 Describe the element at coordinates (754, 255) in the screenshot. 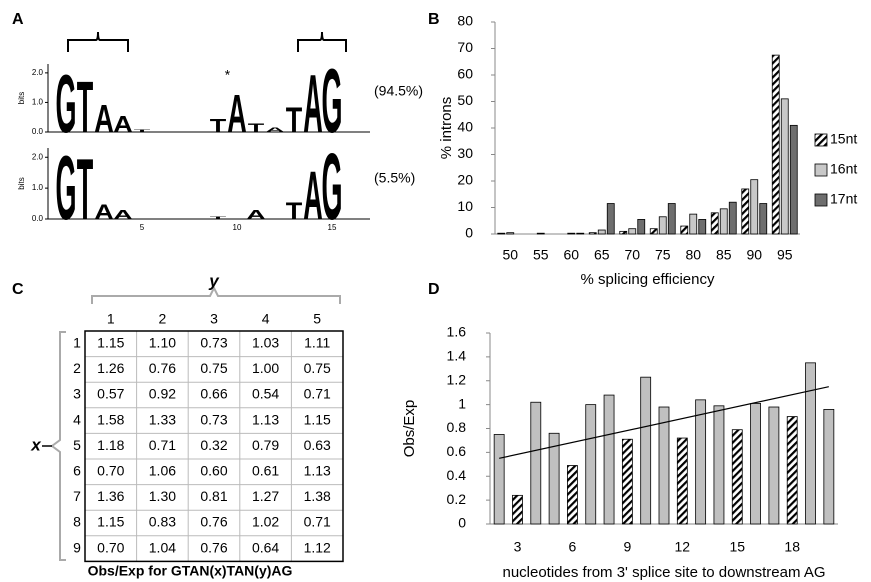

I see `x-tick-label: 90` at that location.